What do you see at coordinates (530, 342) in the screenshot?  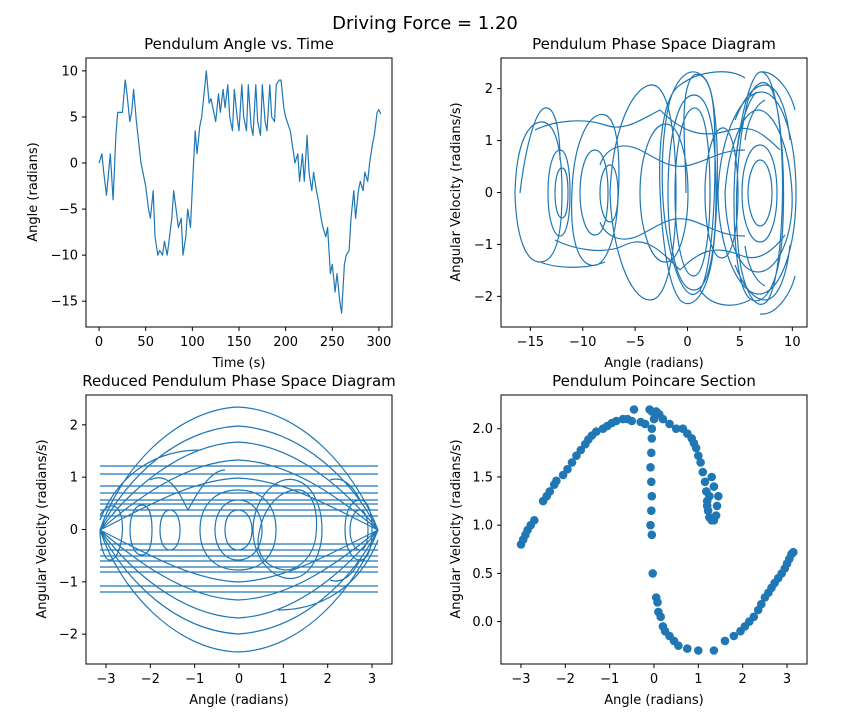 I see `x-tick-label: −15` at bounding box center [530, 342].